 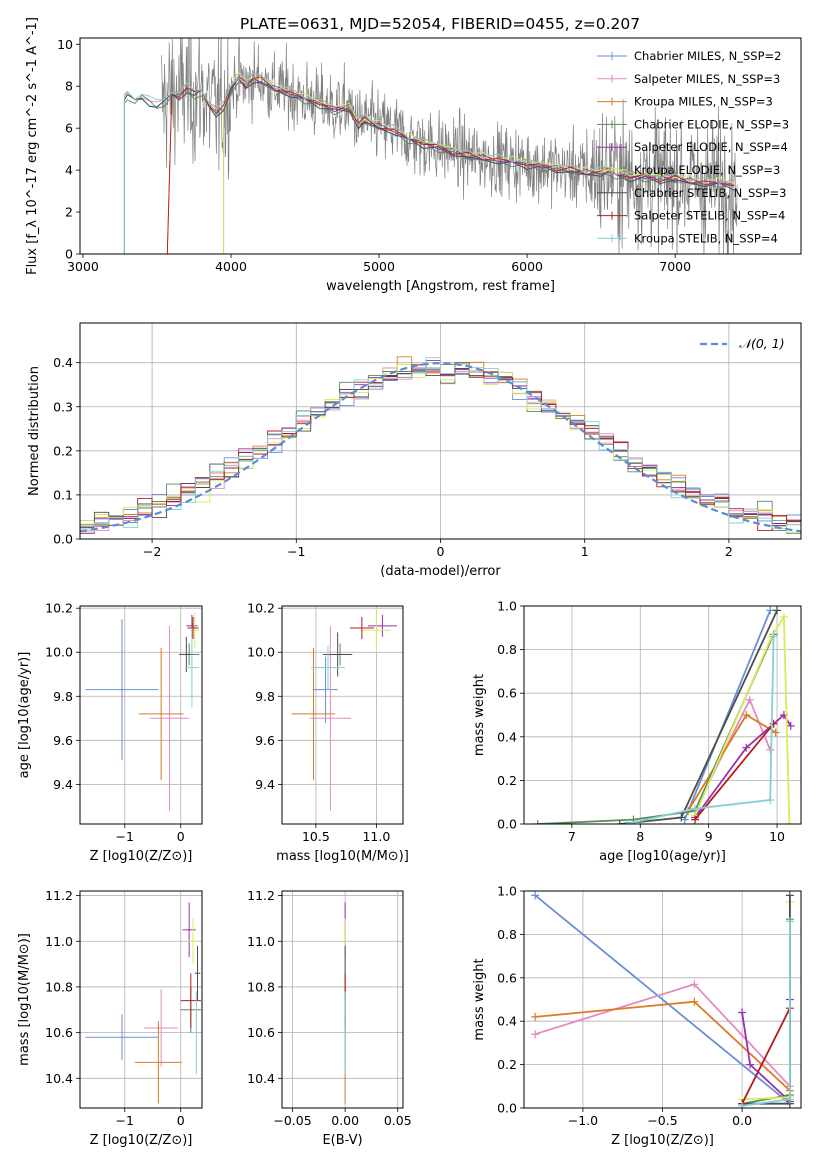 I want to click on x-tick-label: −2, so click(x=152, y=551).